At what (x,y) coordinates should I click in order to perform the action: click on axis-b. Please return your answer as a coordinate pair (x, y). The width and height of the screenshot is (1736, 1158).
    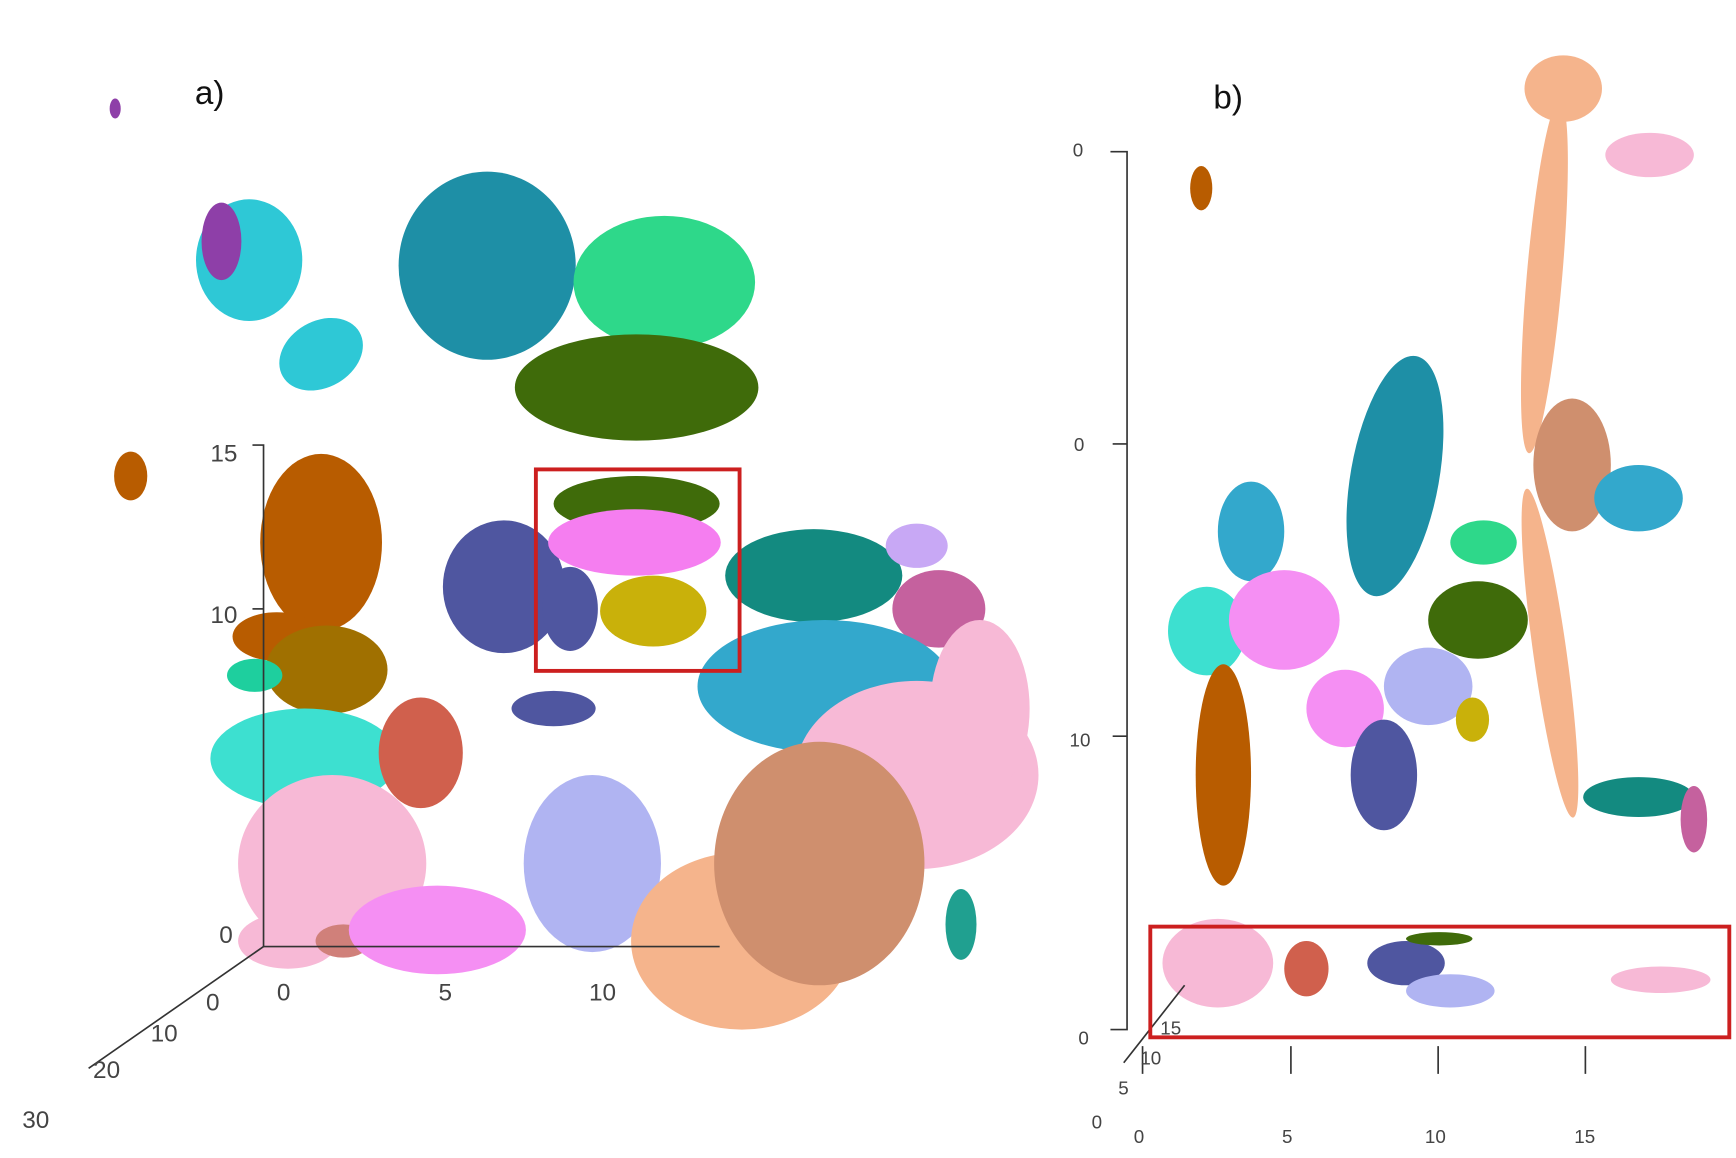
    Looking at the image, I should click on (1119, 590).